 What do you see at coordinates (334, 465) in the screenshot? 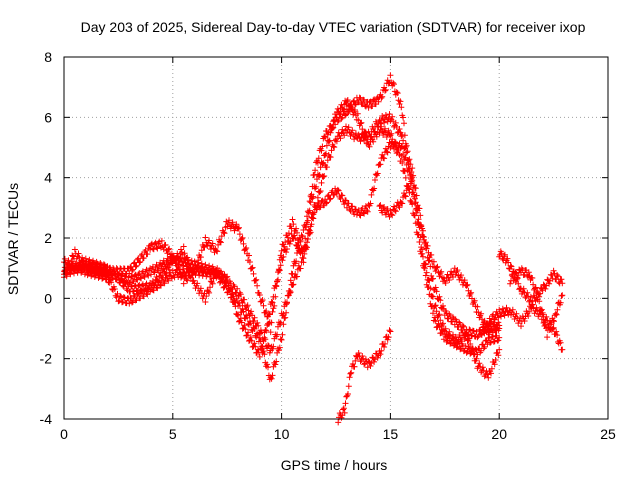
I see `x-axis-label: GPS time / hours` at bounding box center [334, 465].